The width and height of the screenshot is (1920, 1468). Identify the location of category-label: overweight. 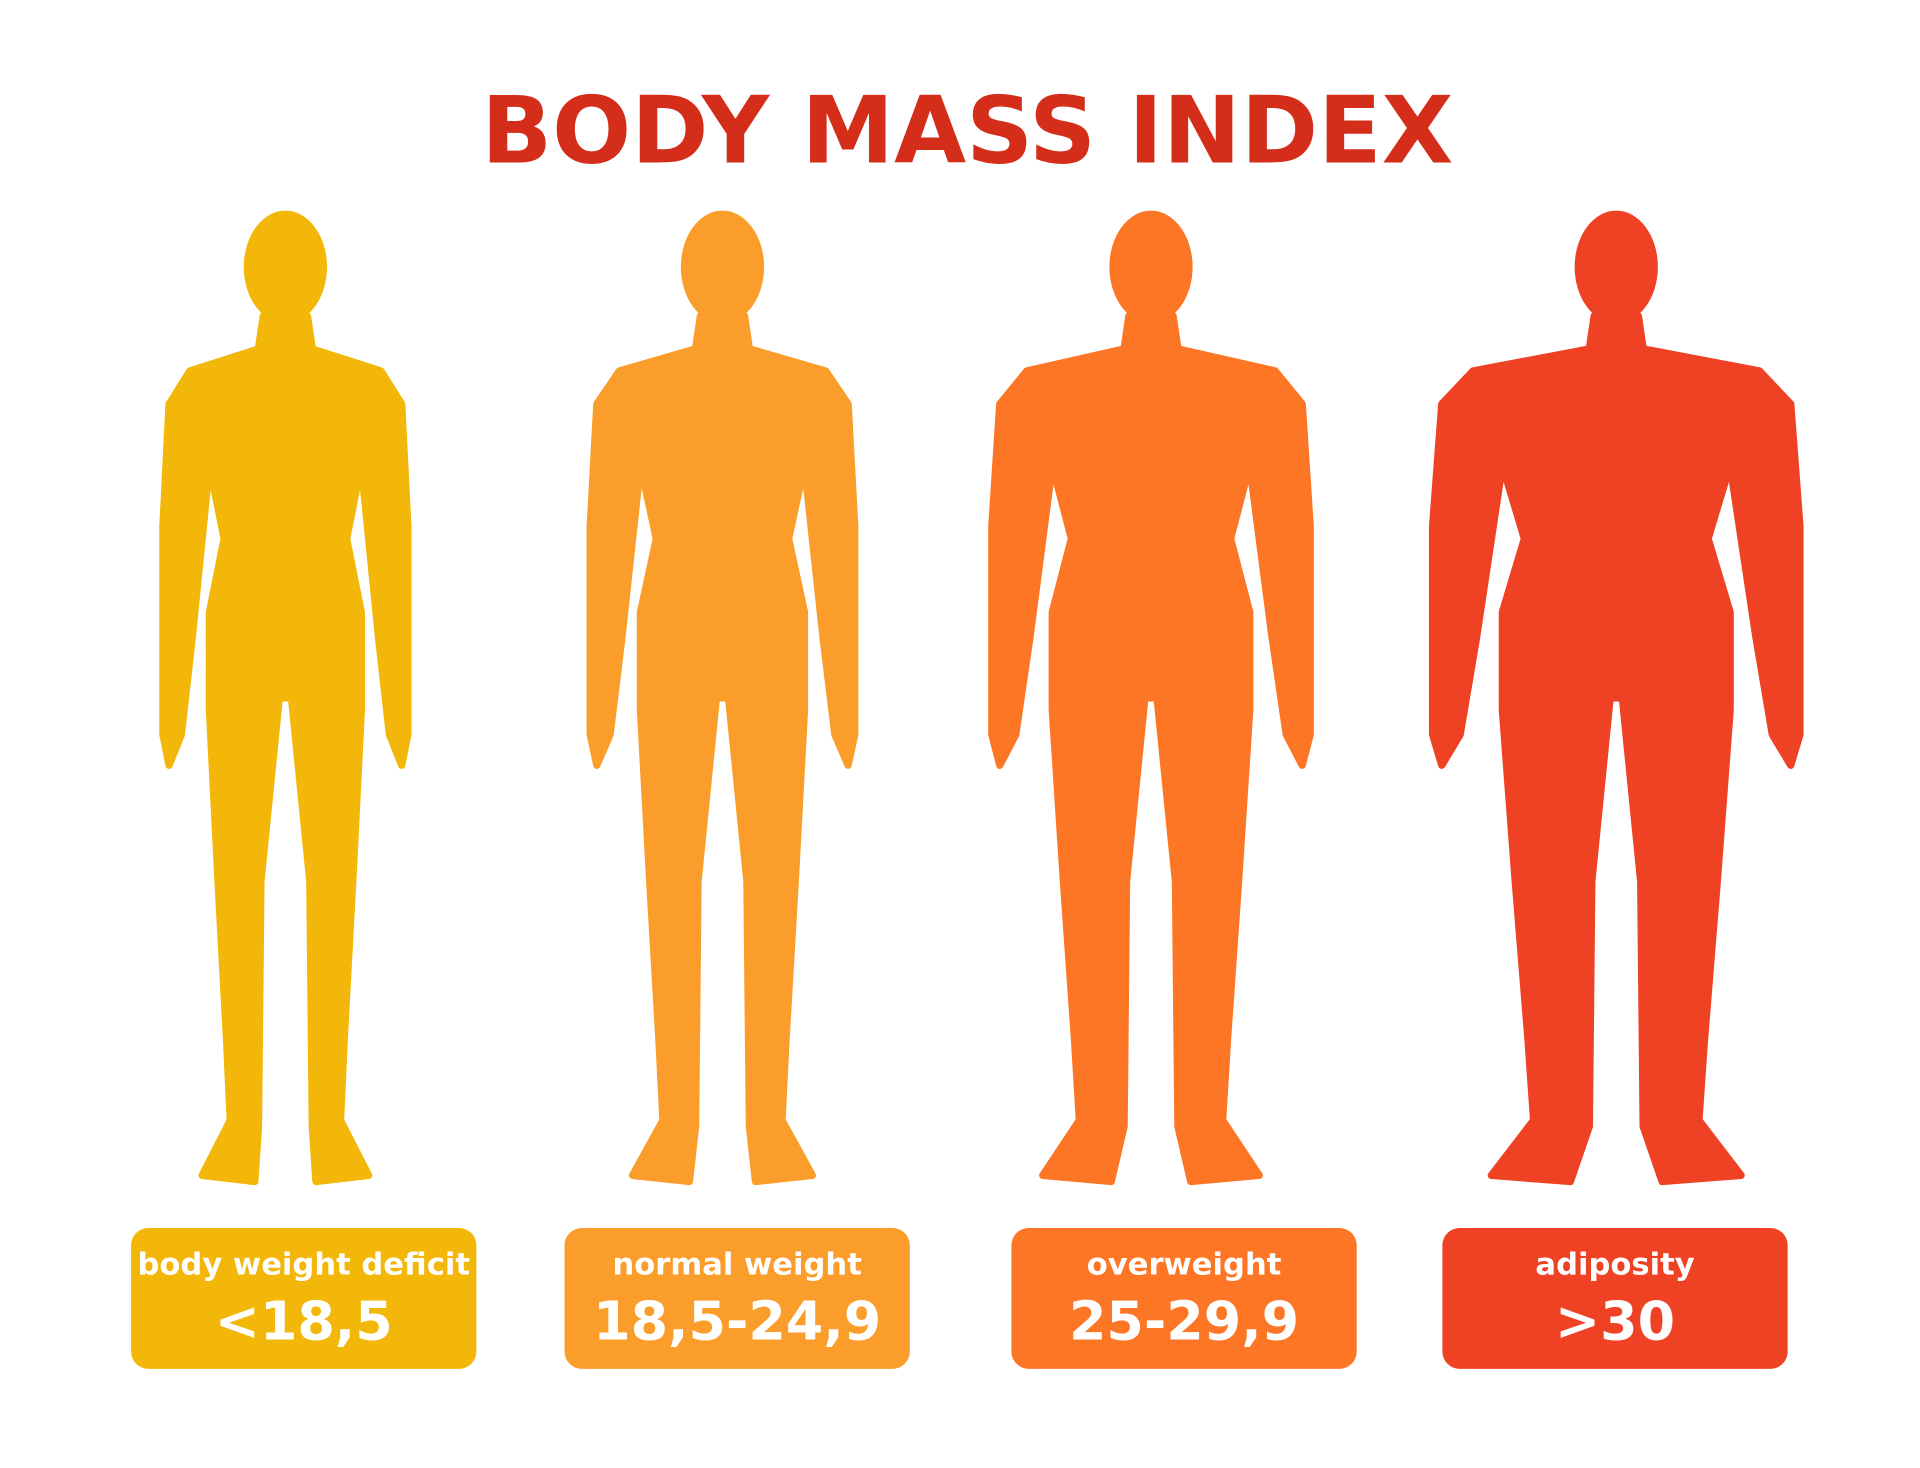
(1184, 1264).